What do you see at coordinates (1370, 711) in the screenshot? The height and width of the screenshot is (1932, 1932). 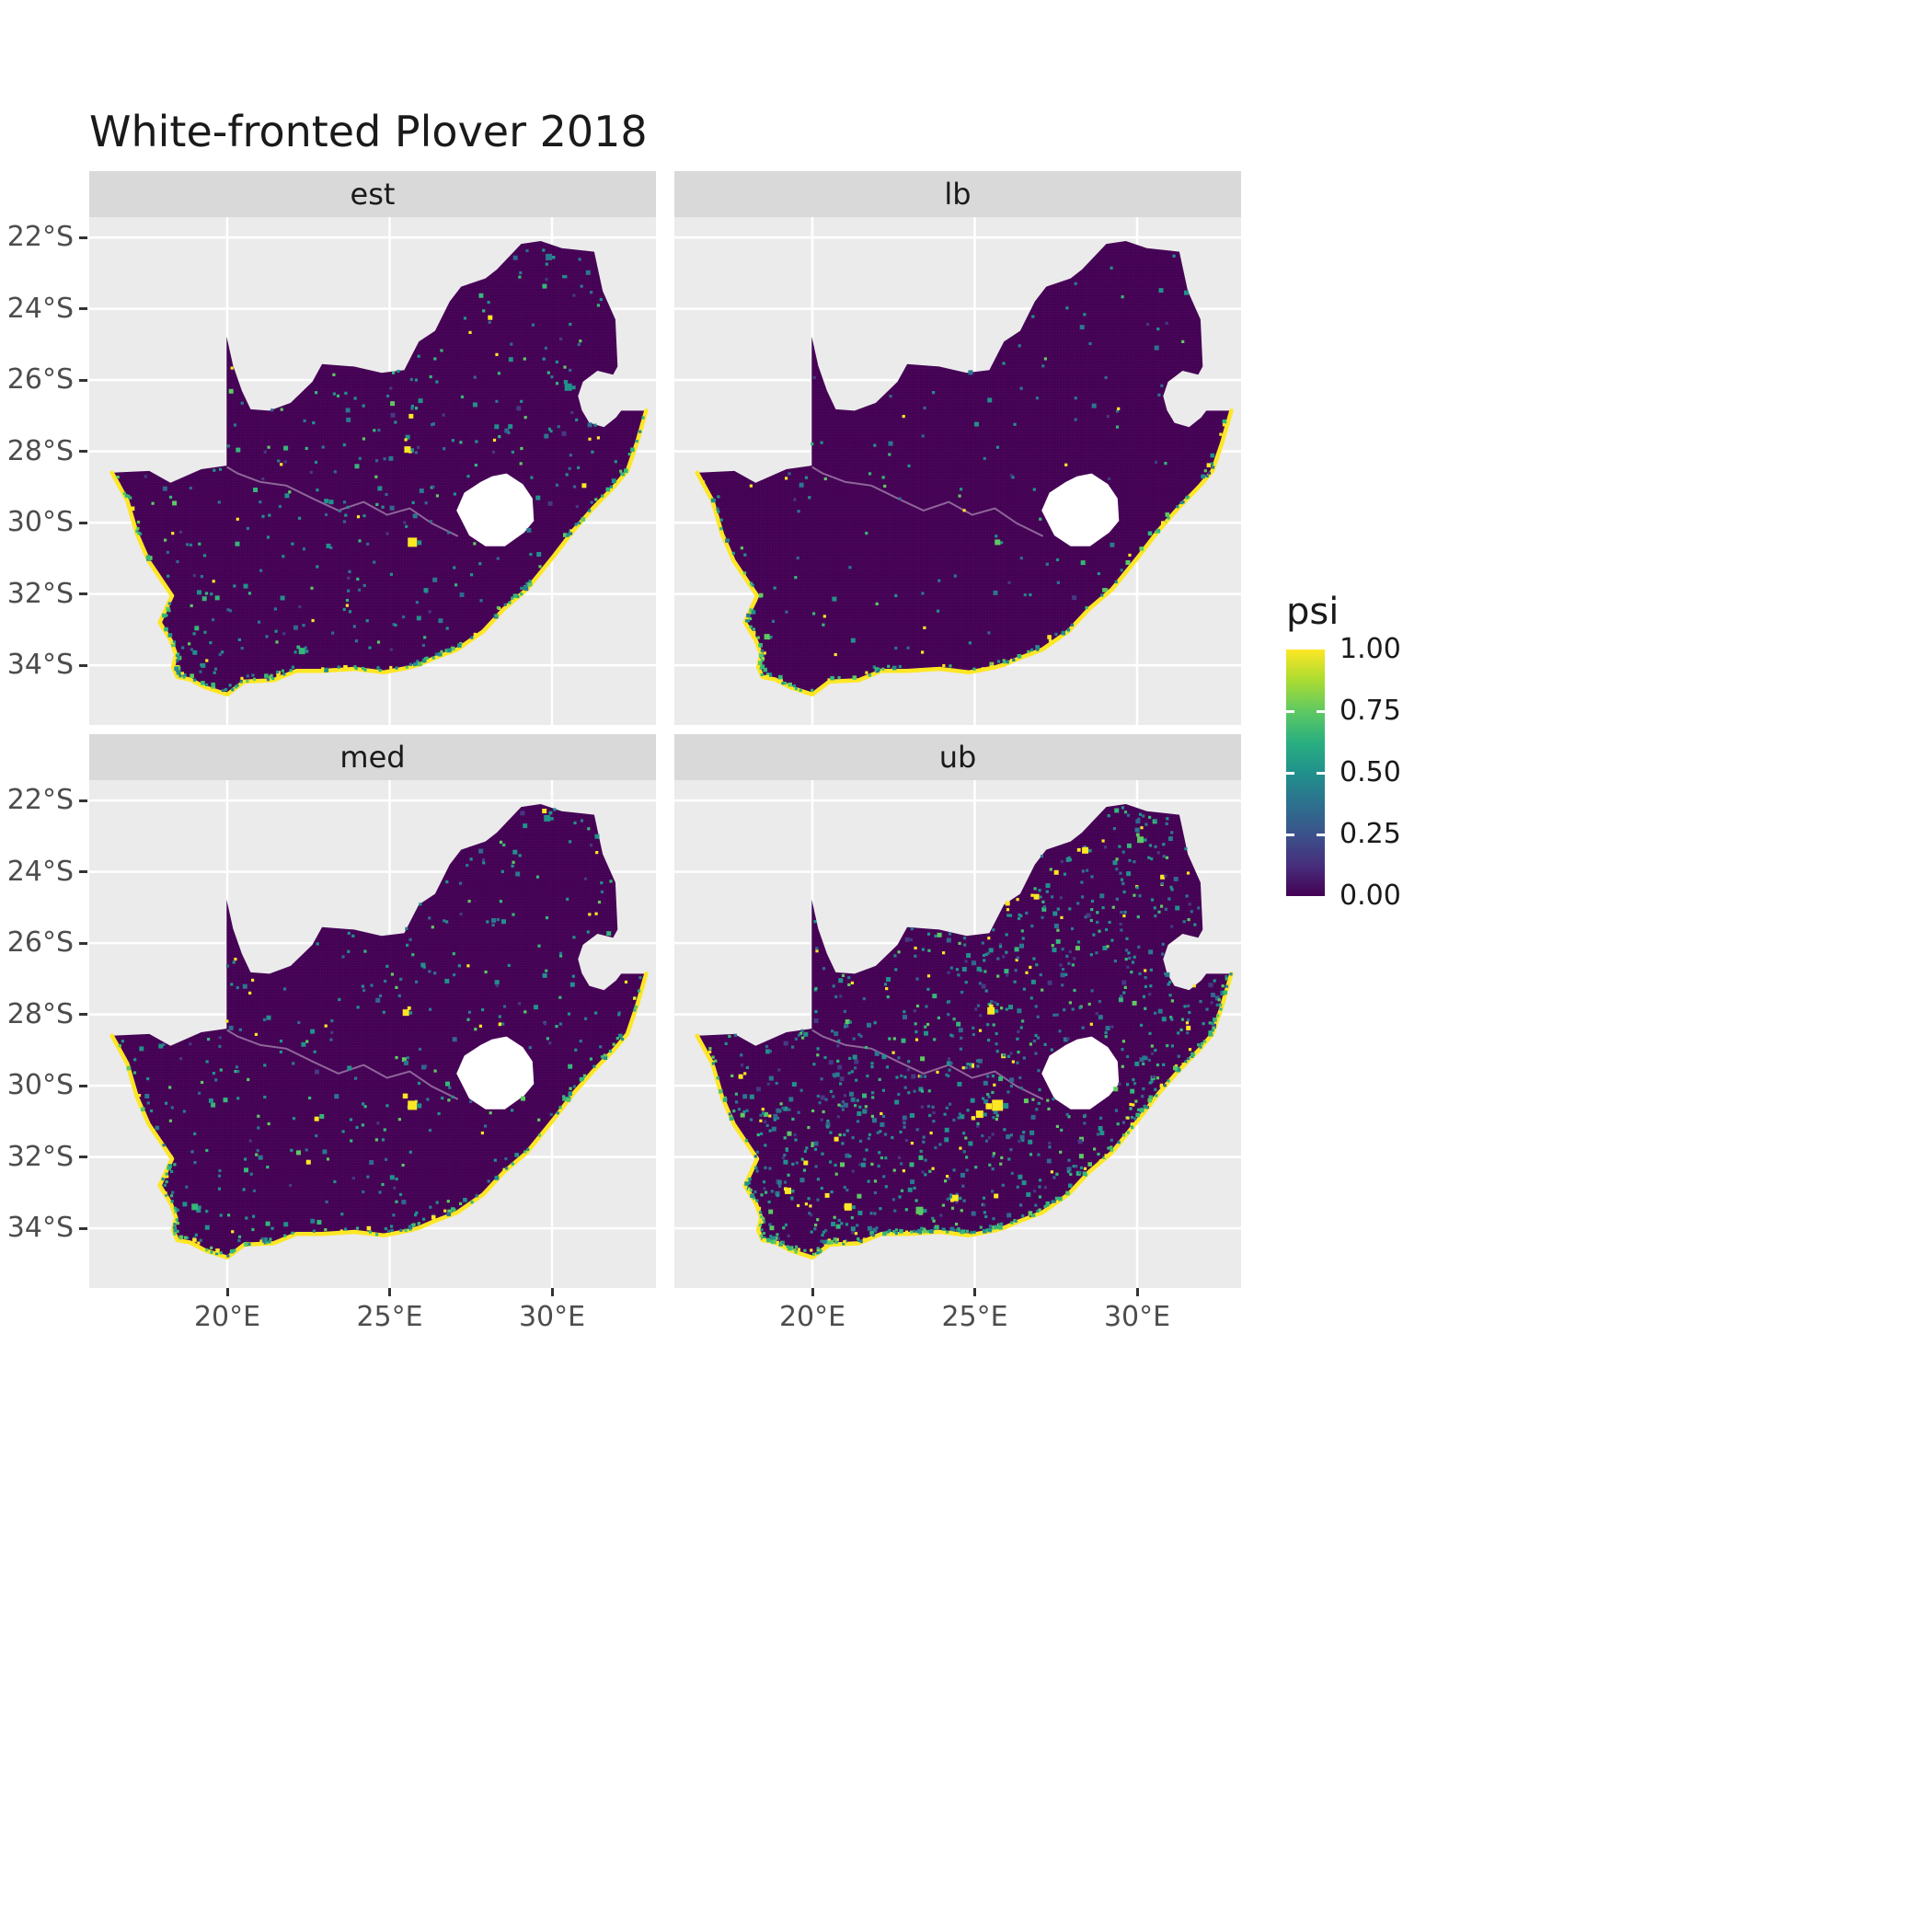 I see `legend-label: 0.75` at bounding box center [1370, 711].